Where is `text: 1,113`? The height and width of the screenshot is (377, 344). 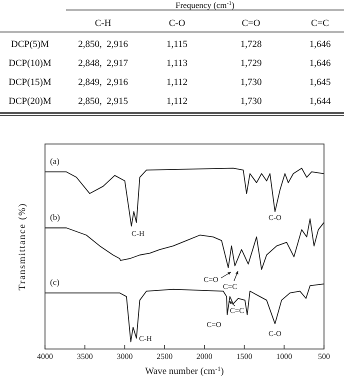 text: 1,113 is located at coordinates (177, 64).